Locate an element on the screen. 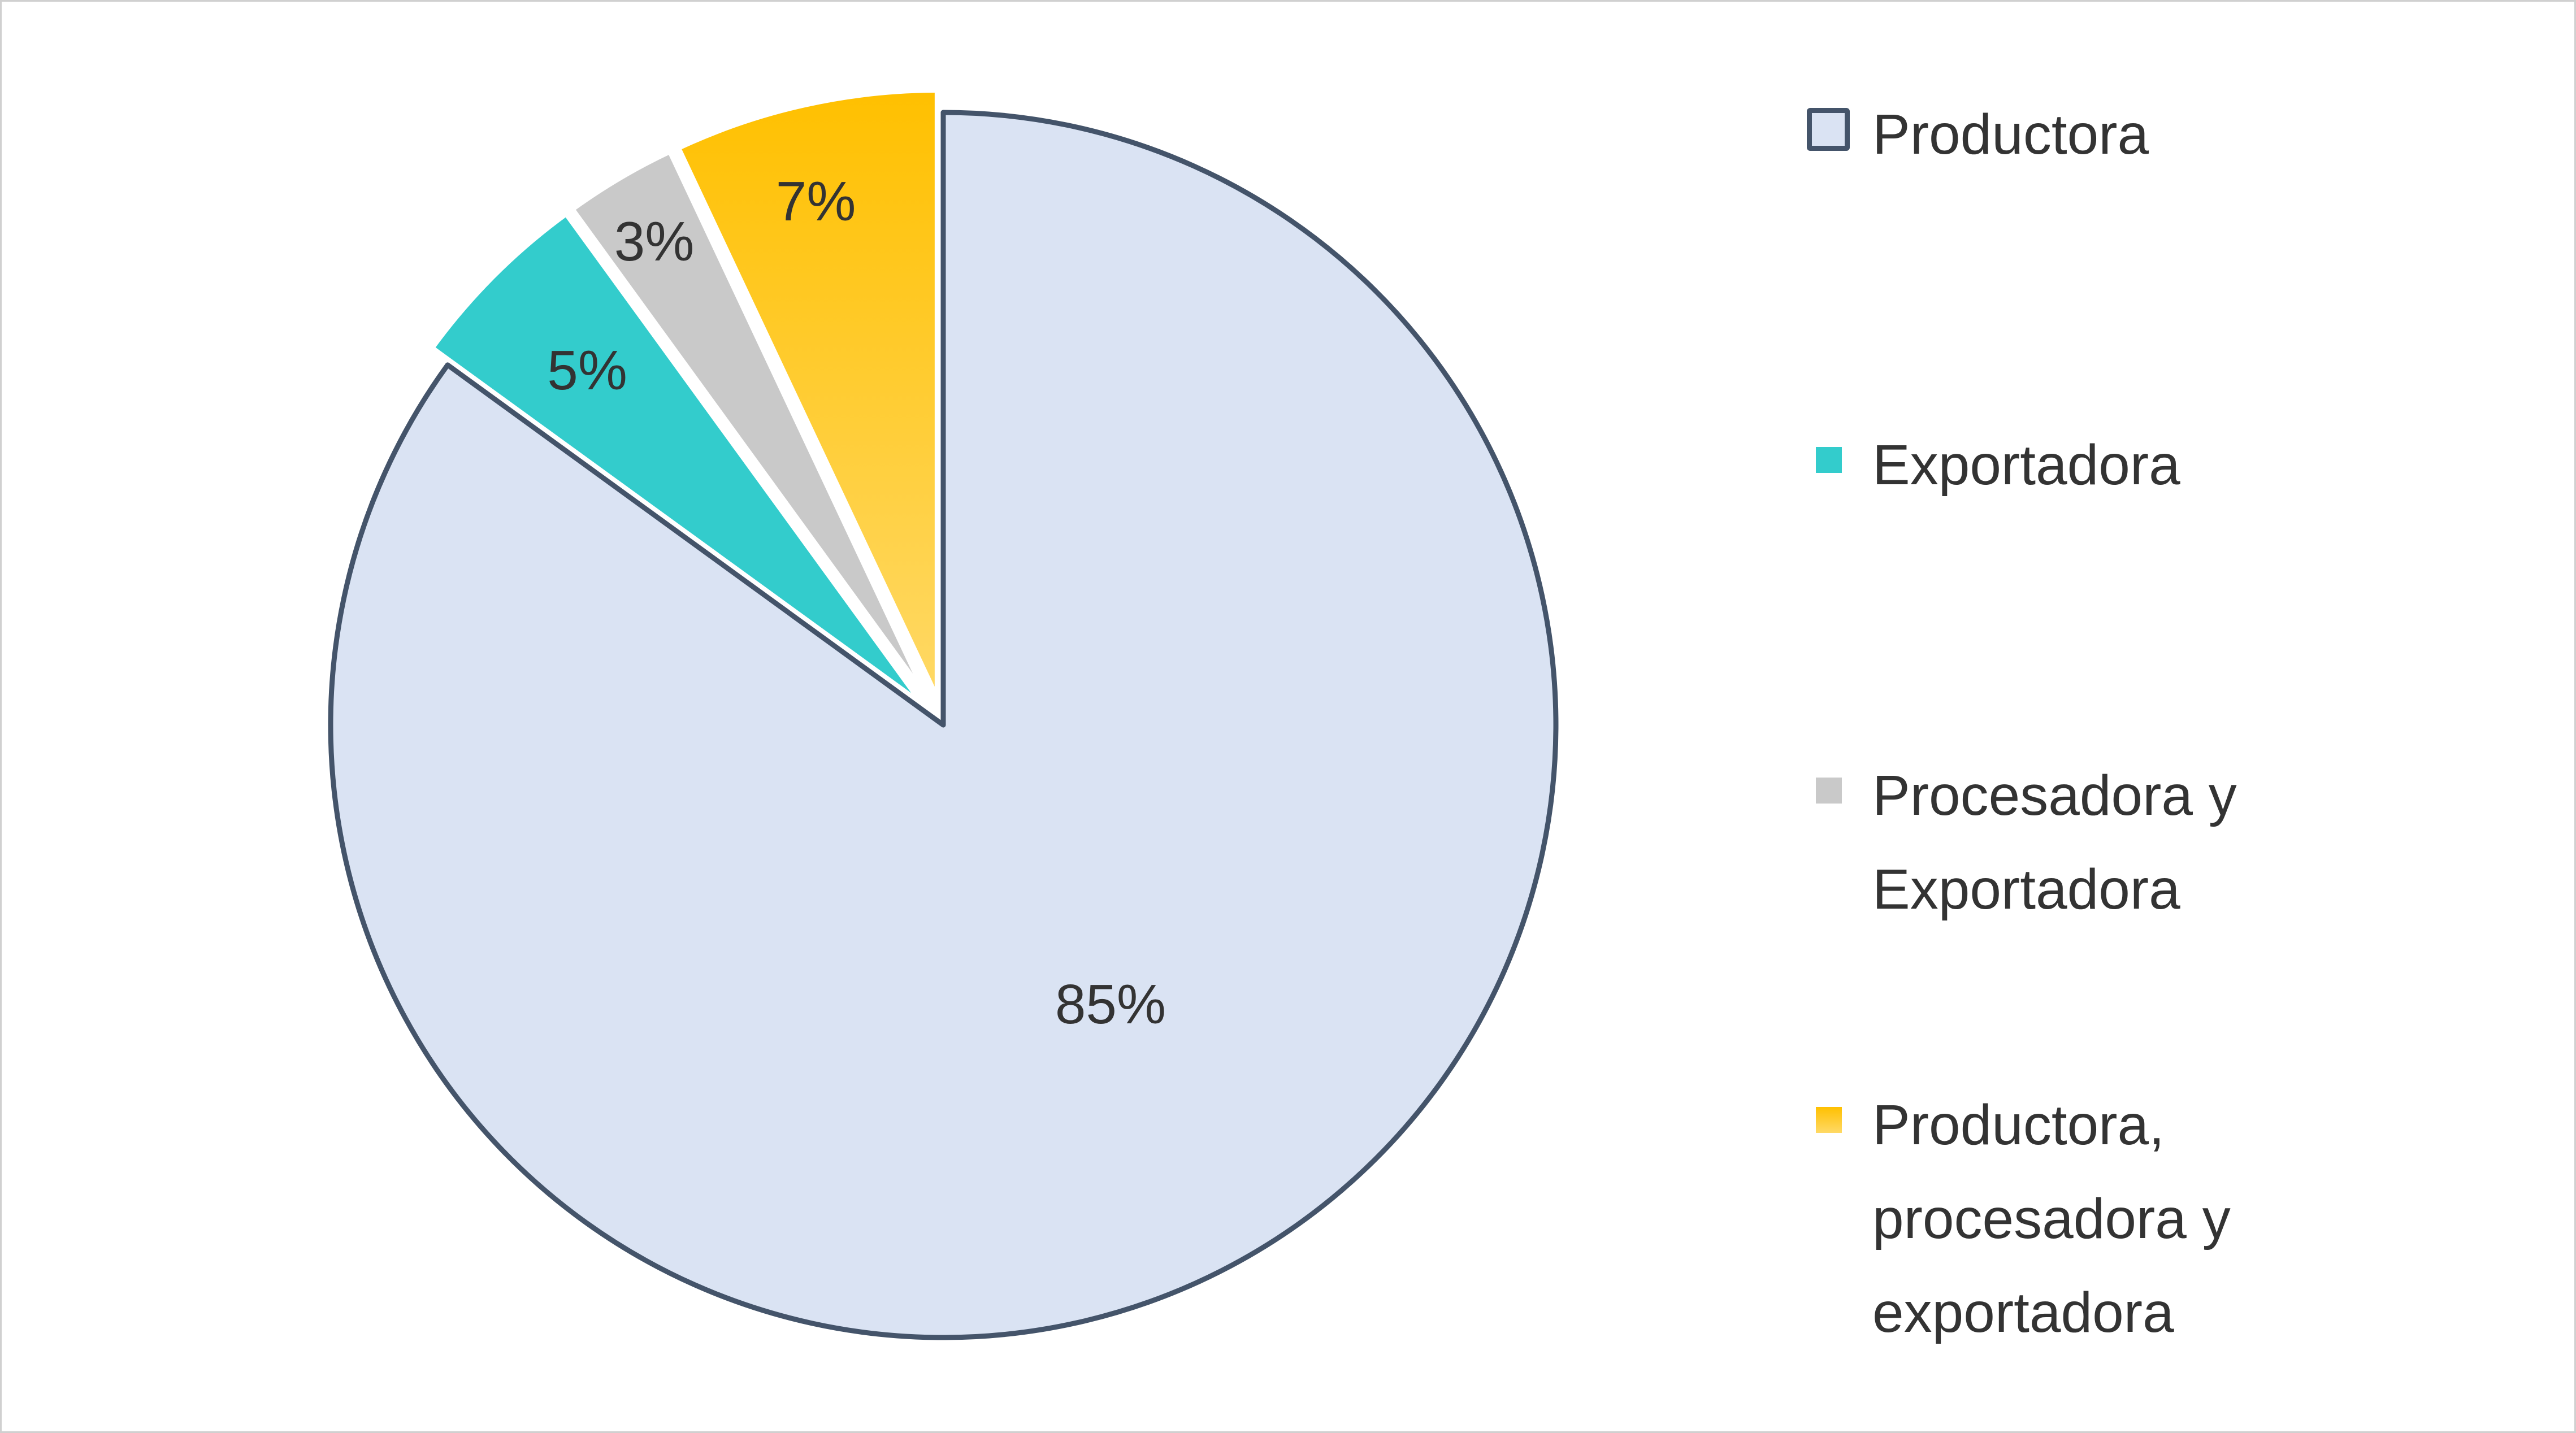  legend-label-productora: Productora is located at coordinates (2010, 135).